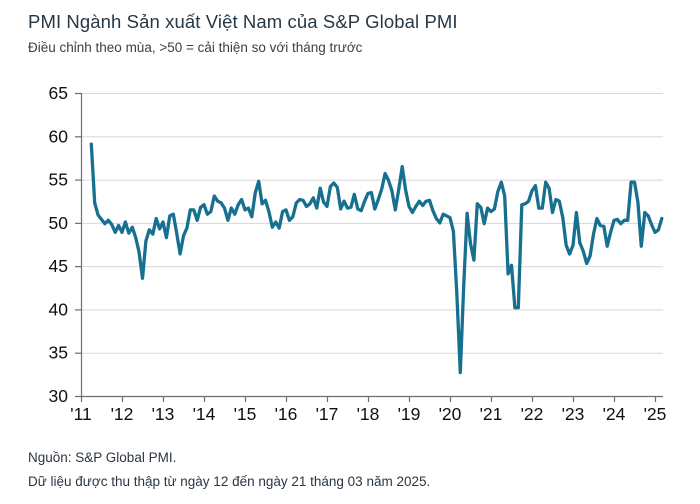 The height and width of the screenshot is (504, 700). Describe the element at coordinates (122, 414) in the screenshot. I see `svg-text: '12` at that location.